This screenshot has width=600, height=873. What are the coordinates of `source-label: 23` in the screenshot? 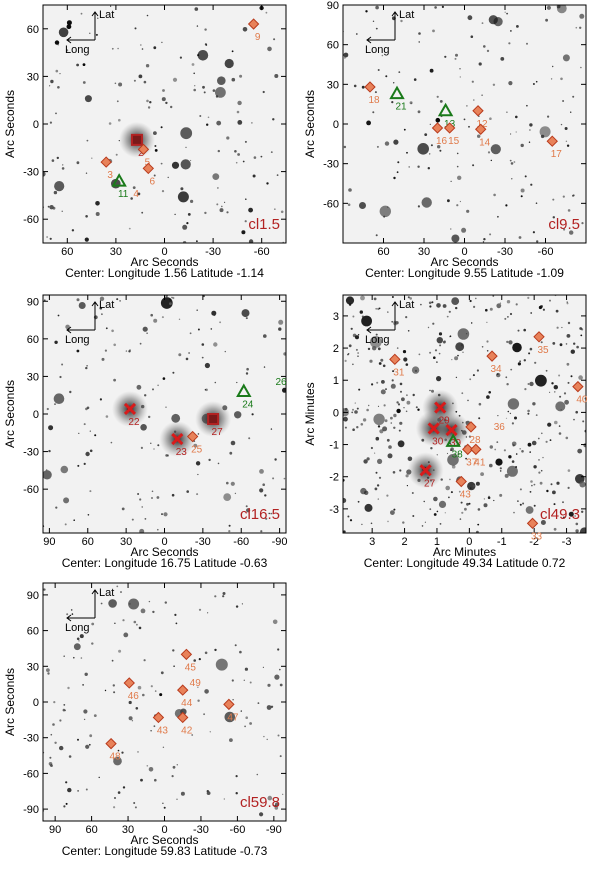 It's located at (182, 452).